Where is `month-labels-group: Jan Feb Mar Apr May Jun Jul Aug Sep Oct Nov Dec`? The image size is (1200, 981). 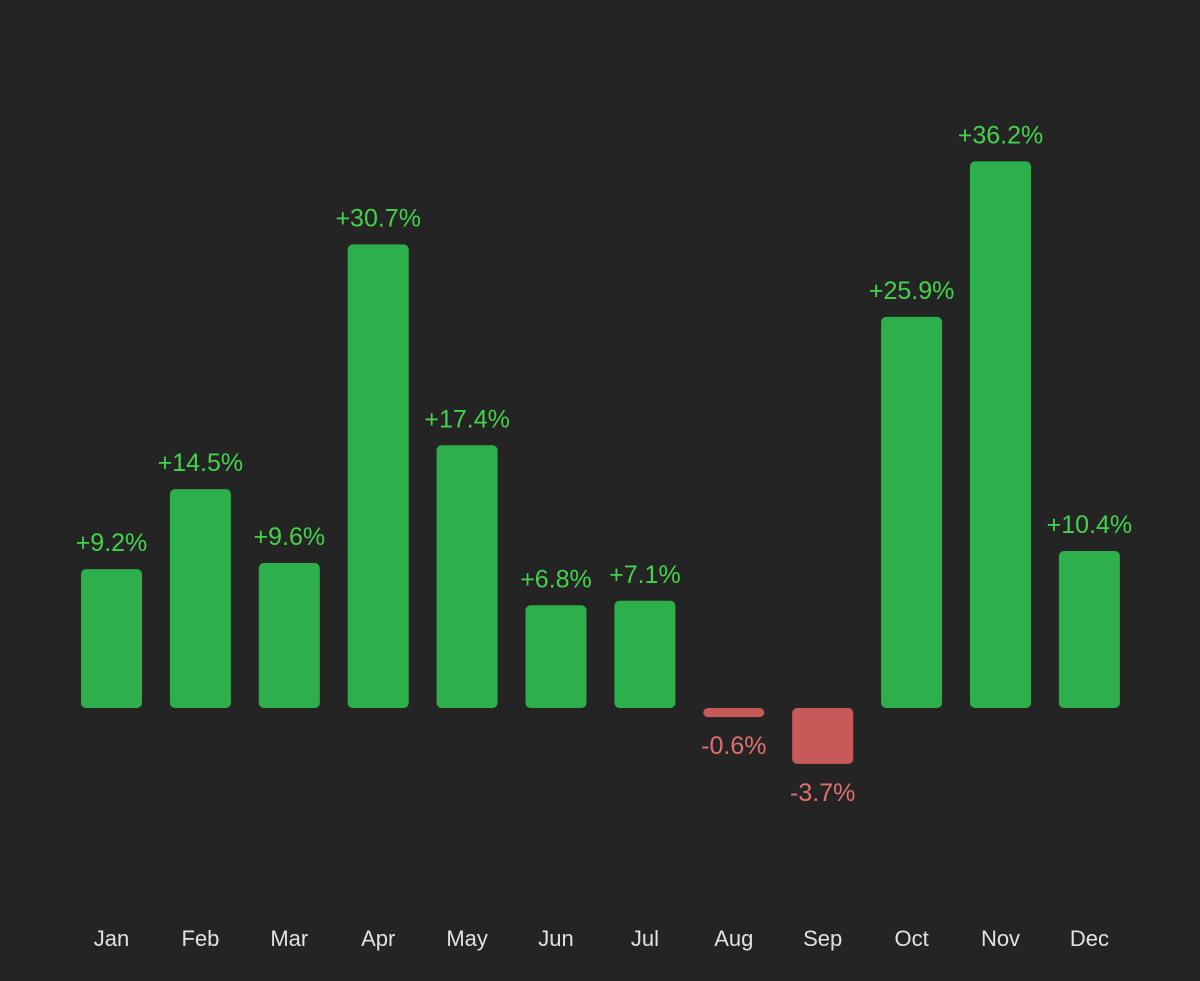 month-labels-group: Jan Feb Mar Apr May Jun Jul Aug Sep Oct Nov Dec is located at coordinates (601, 938).